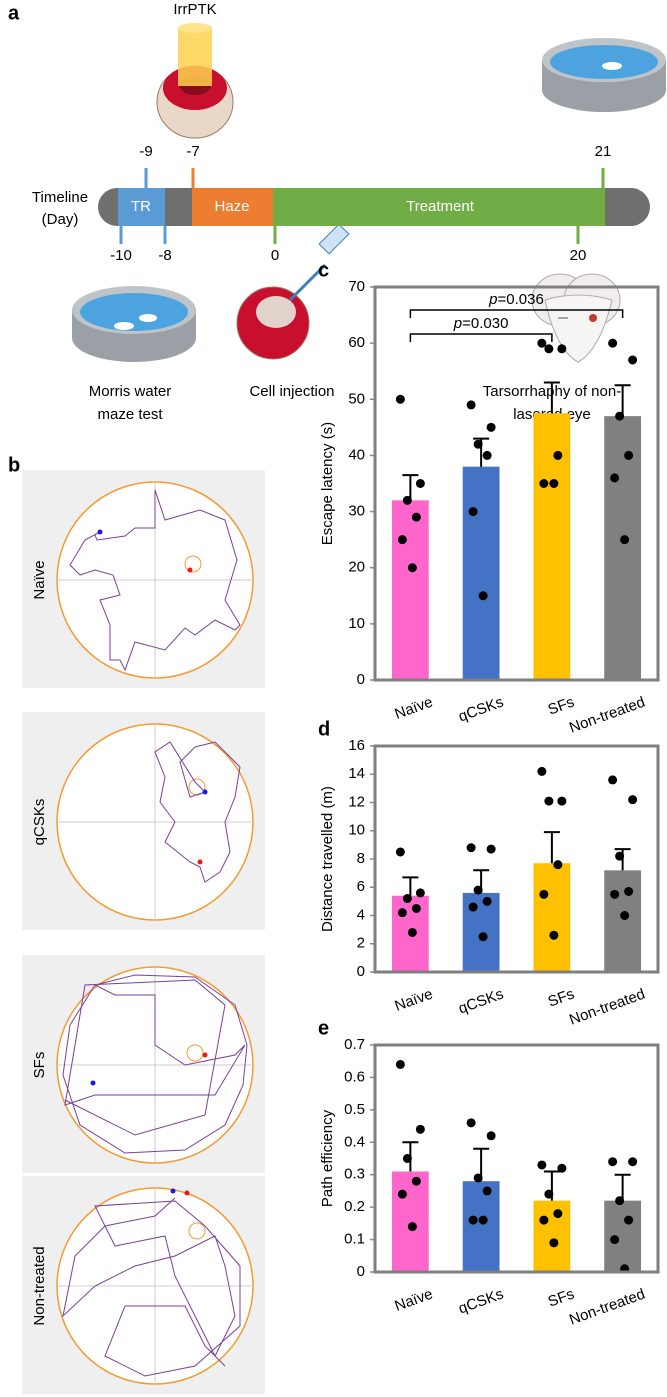 The image size is (667, 1397). I want to click on p-symbol: p, so click(492, 299).